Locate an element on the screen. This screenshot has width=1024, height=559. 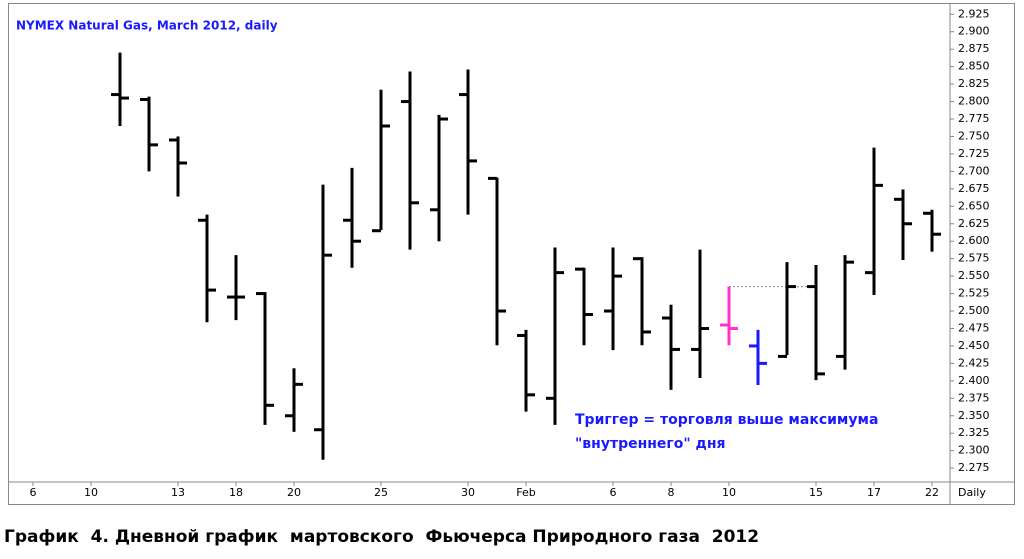
y-tick-label: 2.650 is located at coordinates (974, 205).